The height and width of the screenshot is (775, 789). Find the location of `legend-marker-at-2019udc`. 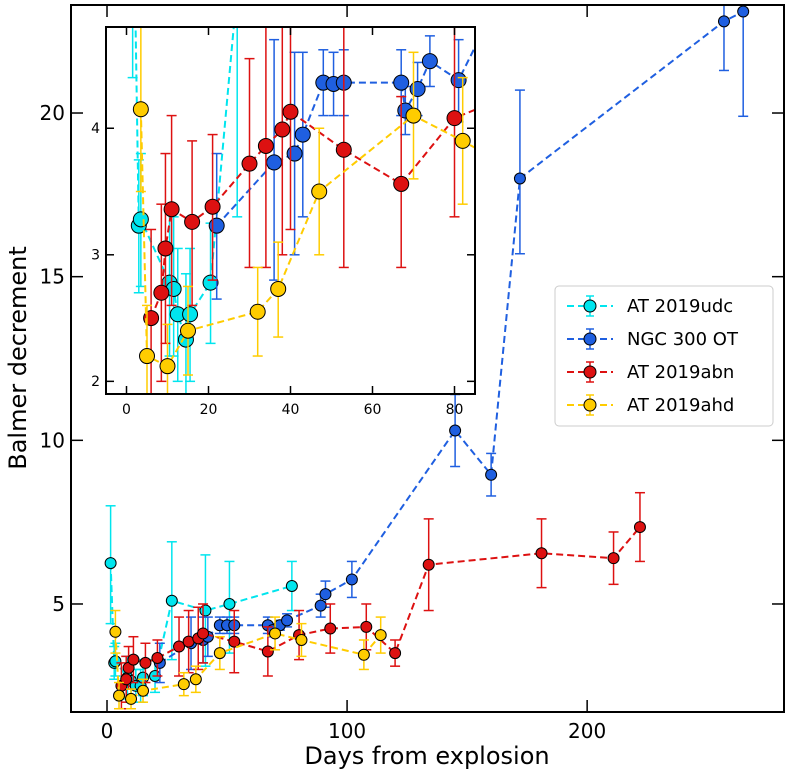

legend-marker-at-2019udc is located at coordinates (590, 306).